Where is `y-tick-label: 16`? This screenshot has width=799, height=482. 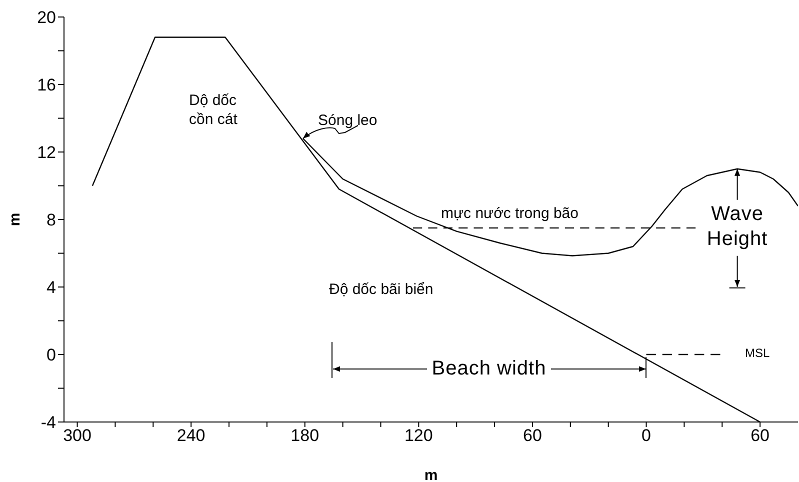 y-tick-label: 16 is located at coordinates (46, 85).